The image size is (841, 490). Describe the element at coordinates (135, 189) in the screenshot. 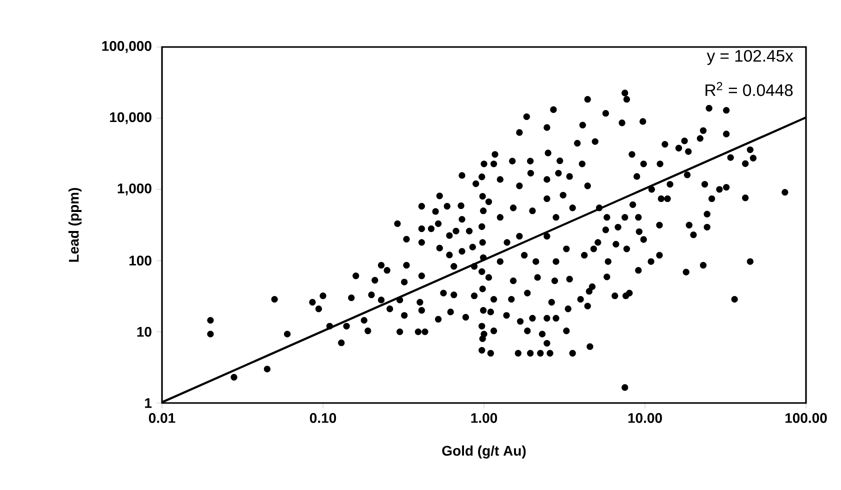

I see `y-tick-label: 1,000` at that location.